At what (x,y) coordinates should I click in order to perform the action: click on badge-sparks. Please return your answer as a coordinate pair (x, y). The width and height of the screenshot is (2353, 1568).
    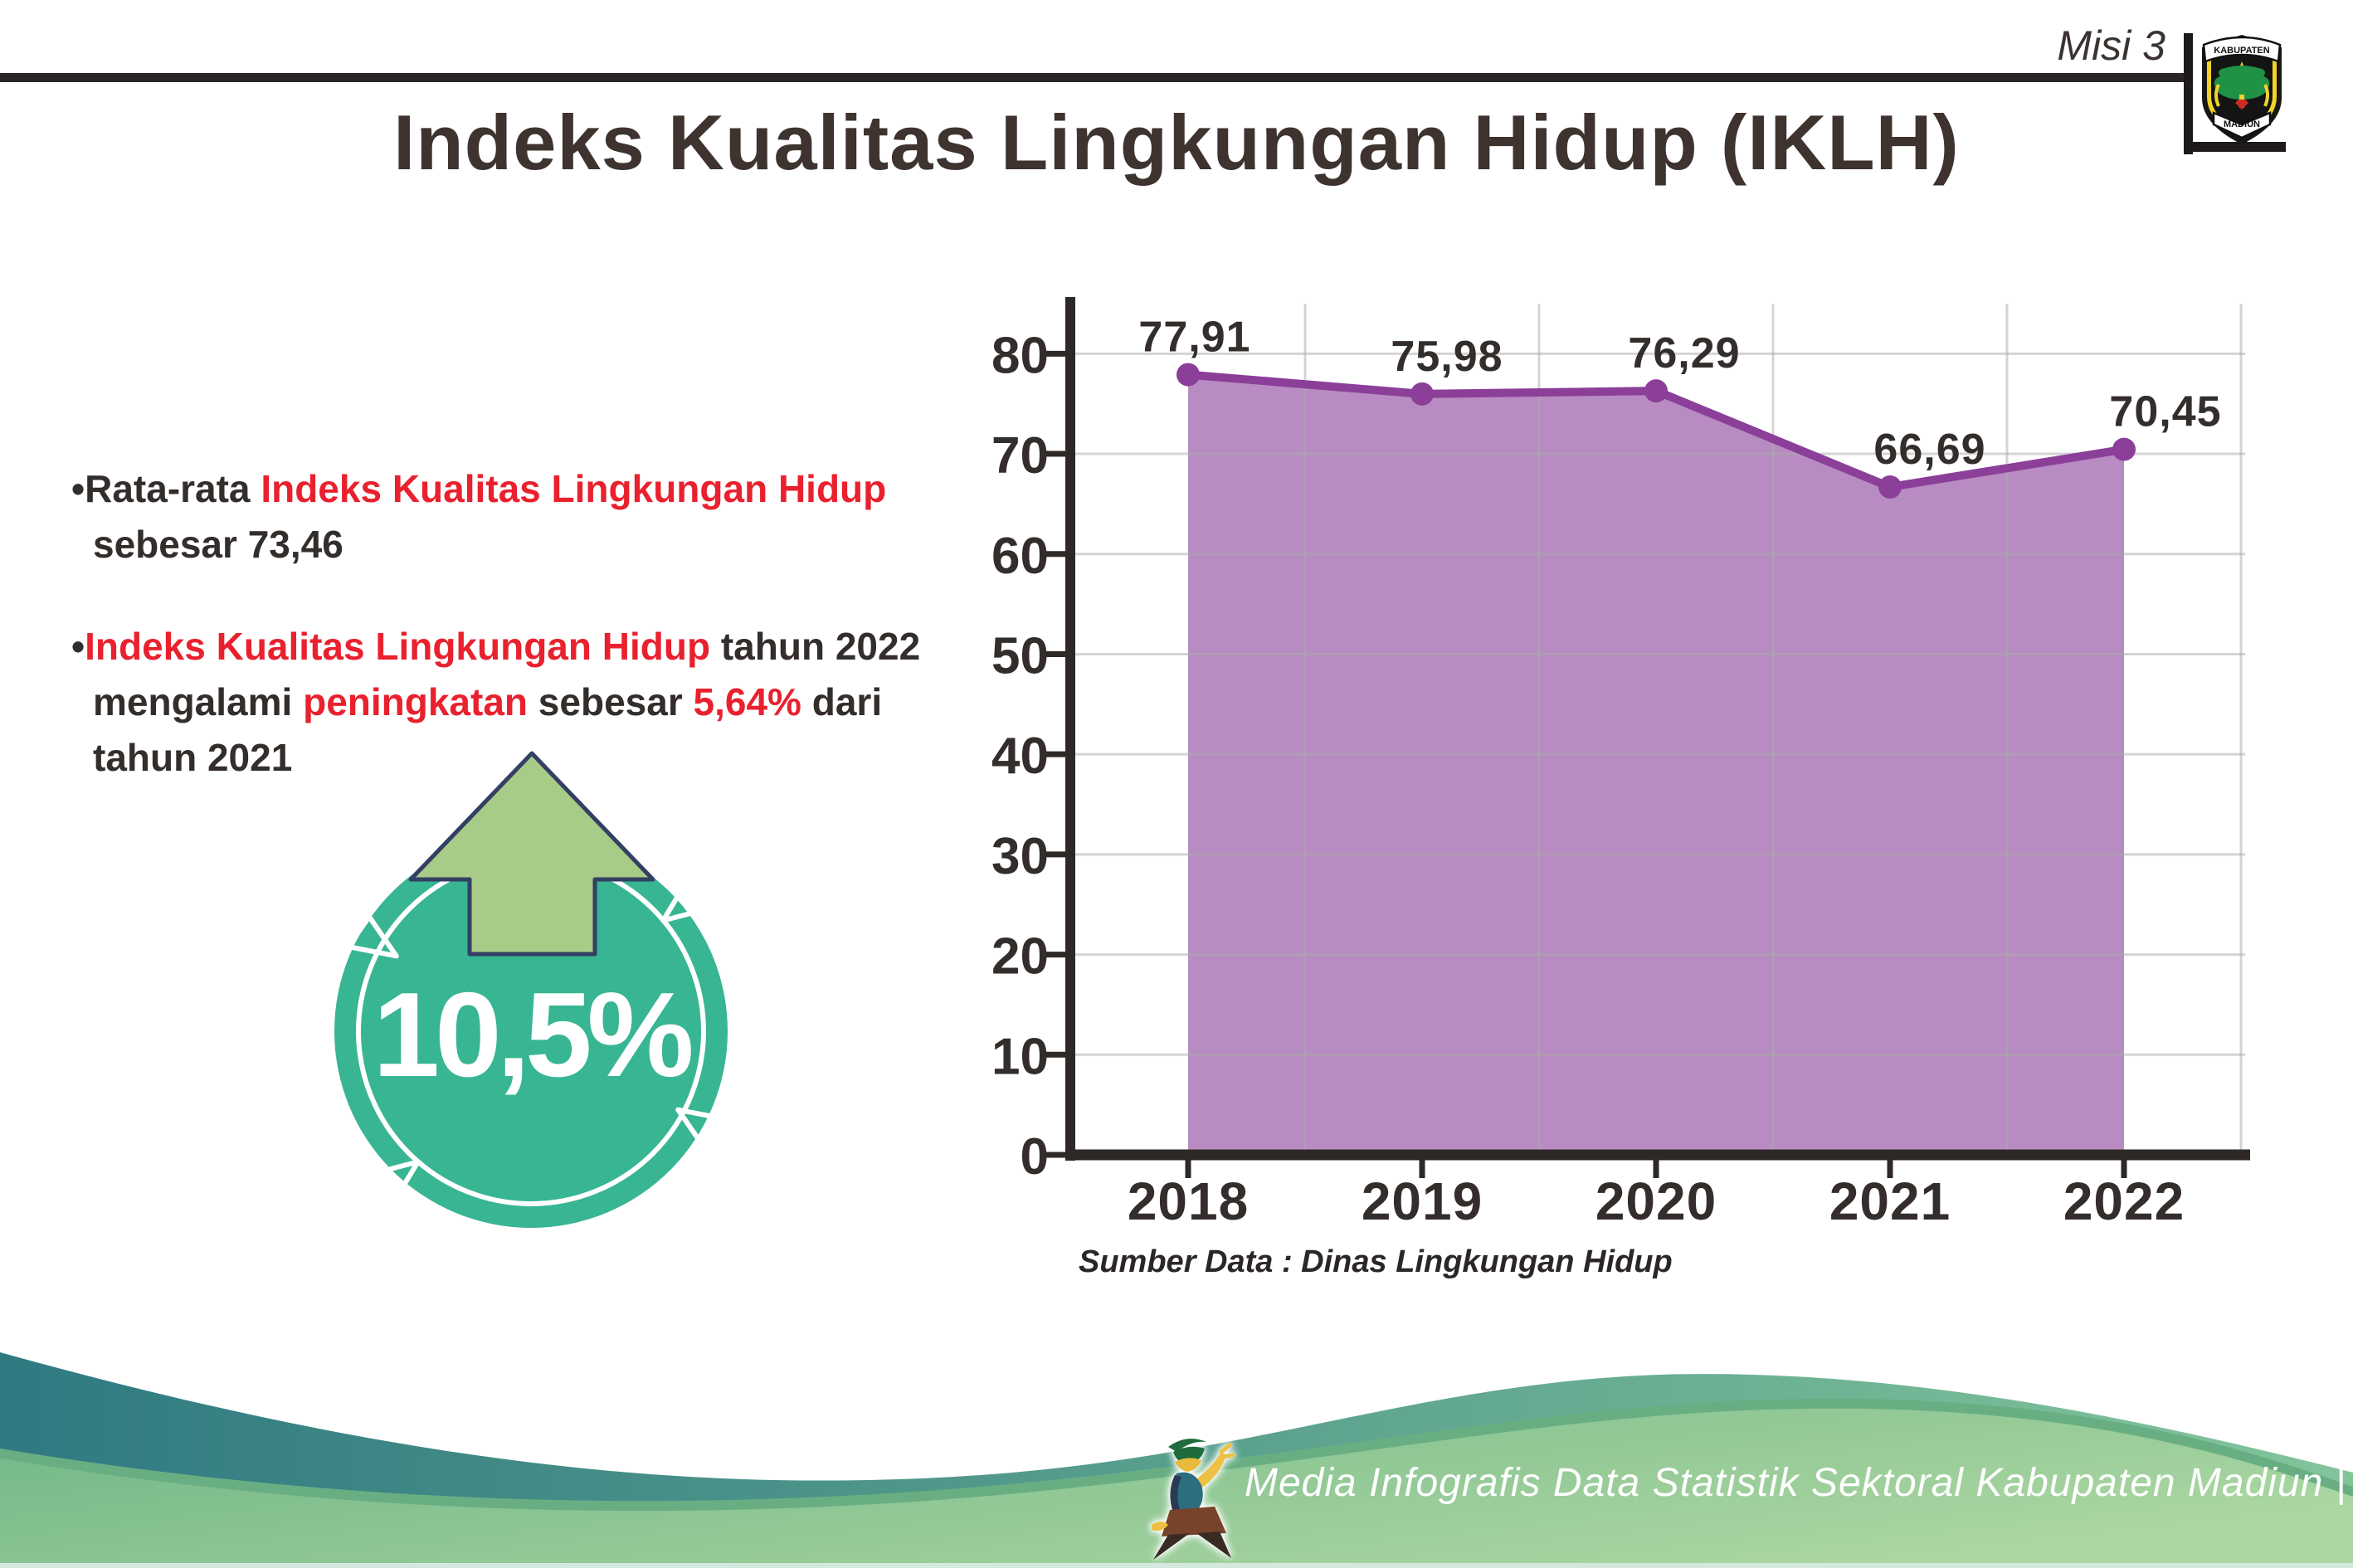
    Looking at the image, I should click on (537, 1041).